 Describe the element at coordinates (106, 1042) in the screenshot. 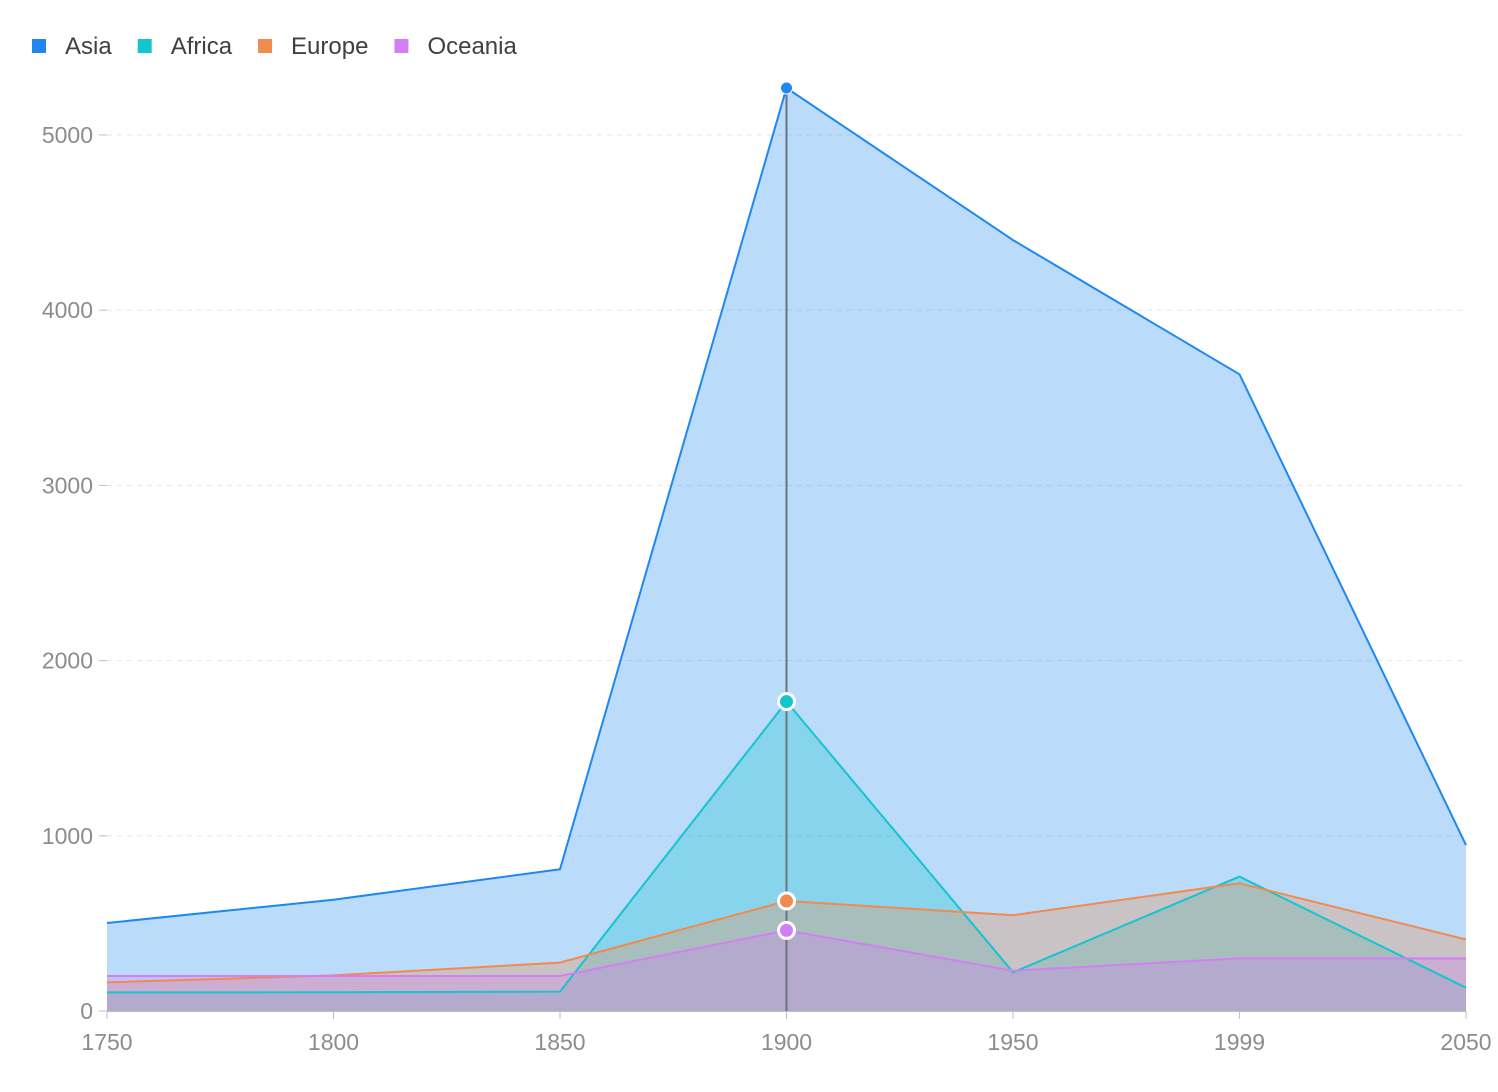

I see `x-tick-label: 1750` at that location.